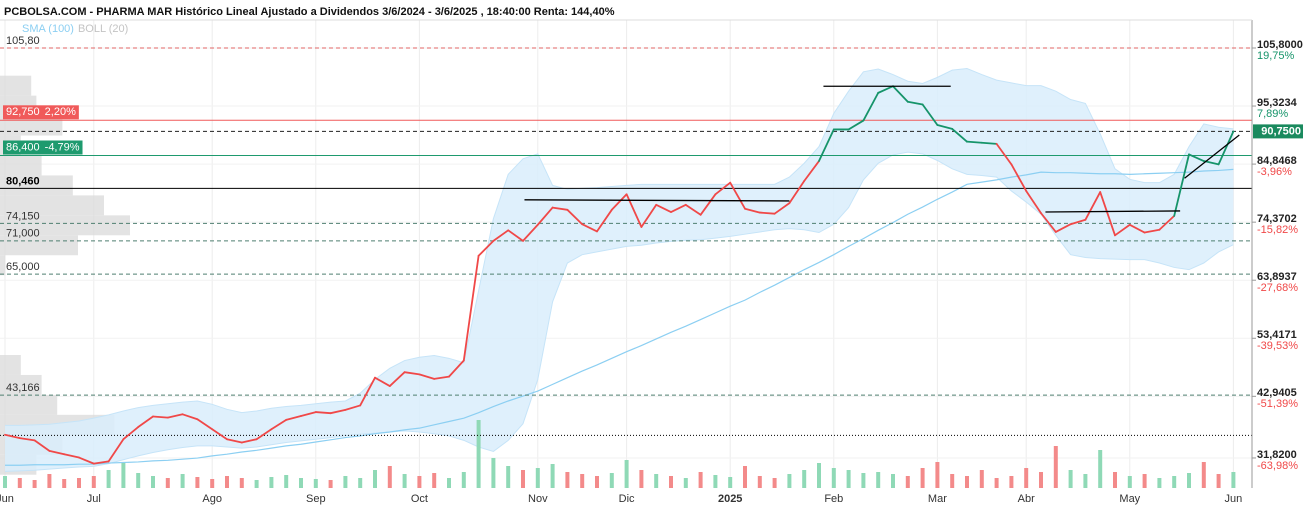 This screenshot has width=1308, height=512. Describe the element at coordinates (1277, 277) in the screenshot. I see `y-tick-label: 63,8937` at that location.